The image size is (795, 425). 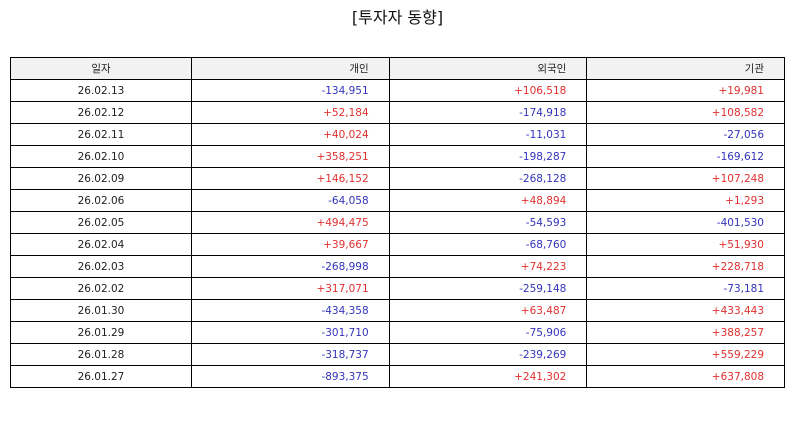 I want to click on cell-individual: +494,475, so click(x=290, y=222).